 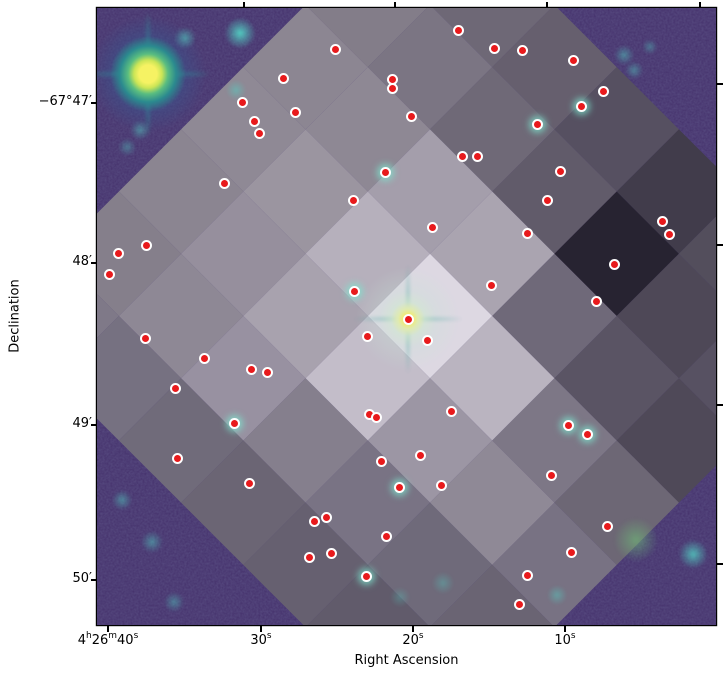 What do you see at coordinates (15, 316) in the screenshot?
I see `y-axis-label: Declination` at bounding box center [15, 316].